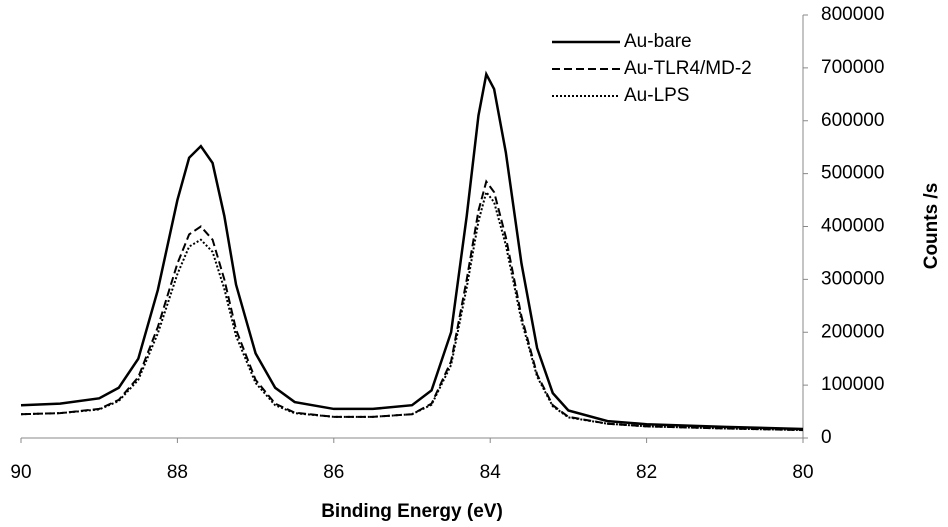 This screenshot has width=948, height=527. What do you see at coordinates (852, 14) in the screenshot?
I see `y-tick-label: 800000` at bounding box center [852, 14].